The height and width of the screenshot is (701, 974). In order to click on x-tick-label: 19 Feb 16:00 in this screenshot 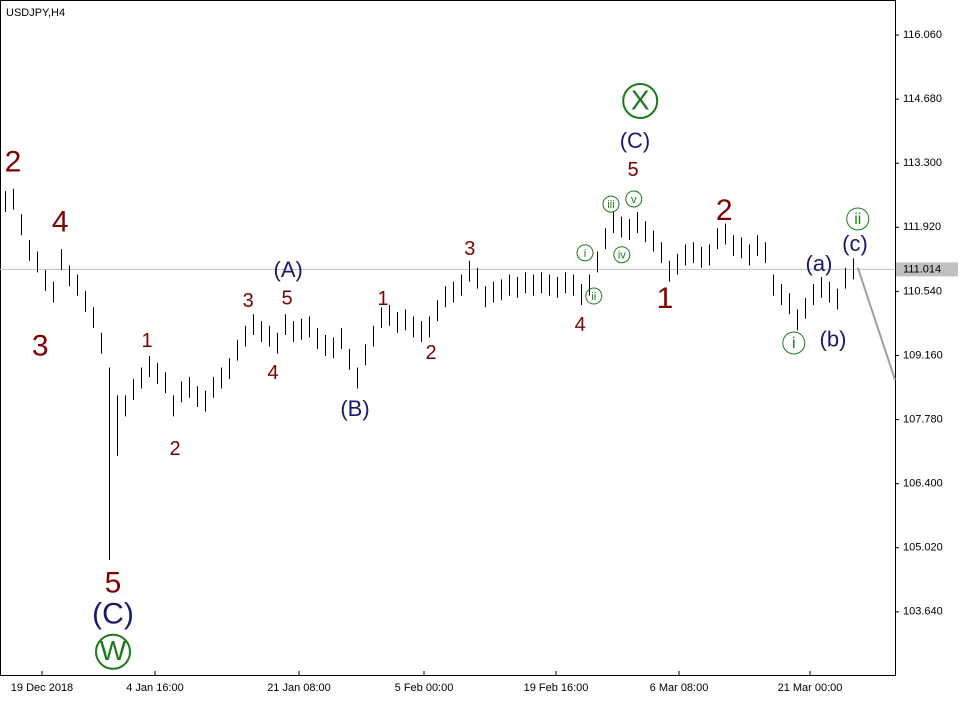, I will do `click(556, 688)`.